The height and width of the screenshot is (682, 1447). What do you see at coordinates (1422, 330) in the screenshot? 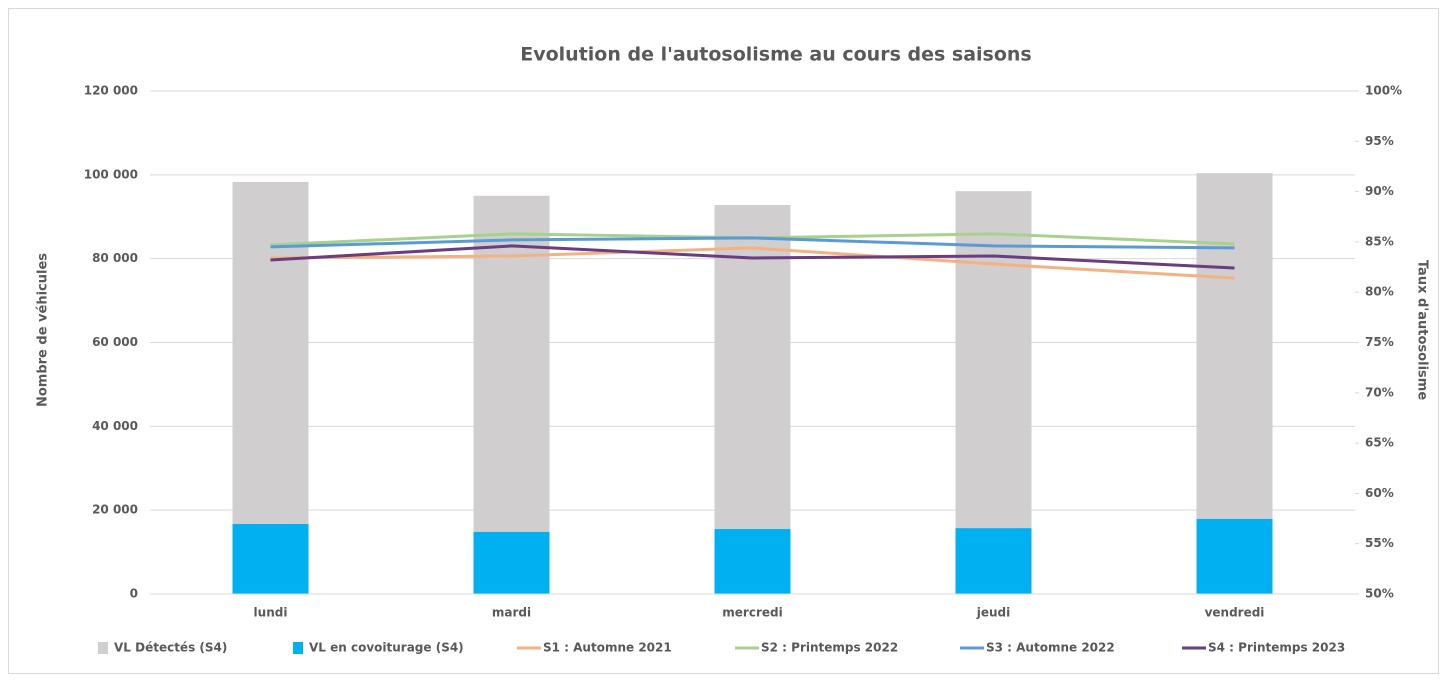
I see `y2-axis-title: Taux d'autosolisme` at bounding box center [1422, 330].